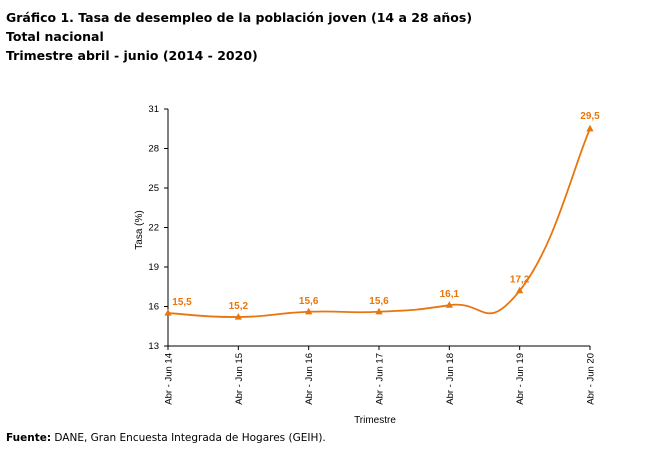 Image resolution: width=650 pixels, height=453 pixels. What do you see at coordinates (29, 438) in the screenshot?
I see `source-label: Fuente:` at bounding box center [29, 438].